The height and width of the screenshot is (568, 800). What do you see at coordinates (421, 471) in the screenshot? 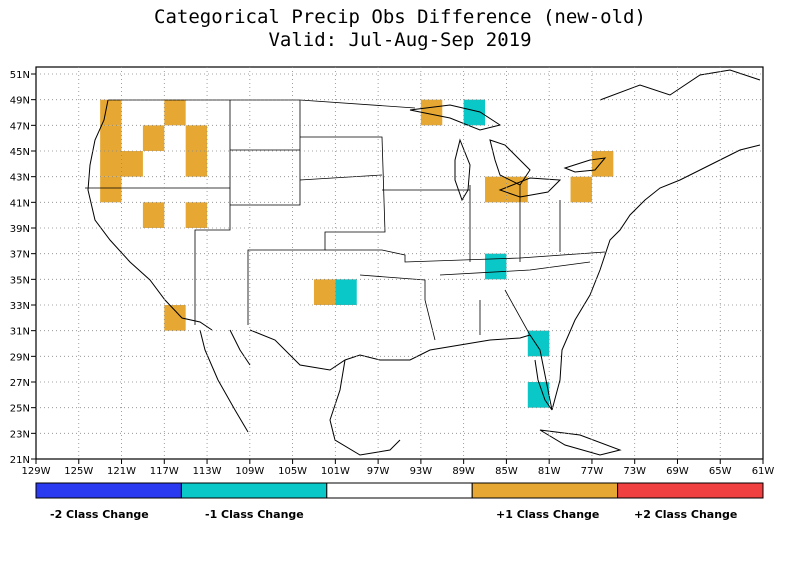
I see `x-tick-label: 93W` at bounding box center [421, 471].